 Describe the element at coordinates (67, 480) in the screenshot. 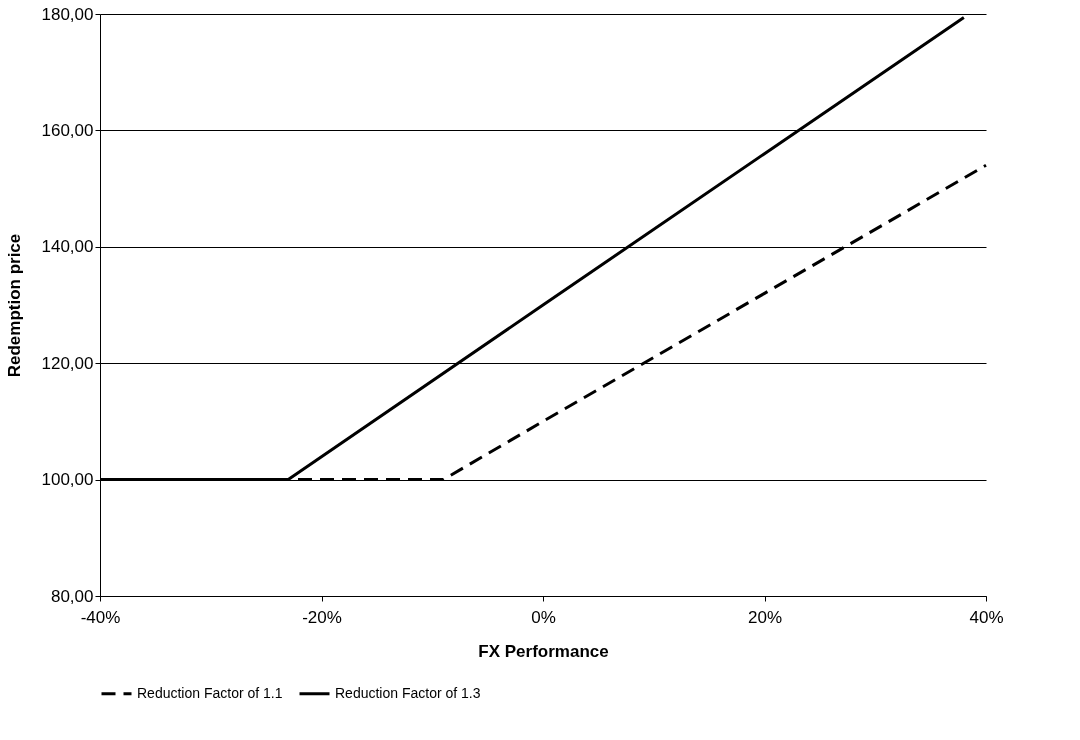

I see `y-tick-label: 100,00` at that location.